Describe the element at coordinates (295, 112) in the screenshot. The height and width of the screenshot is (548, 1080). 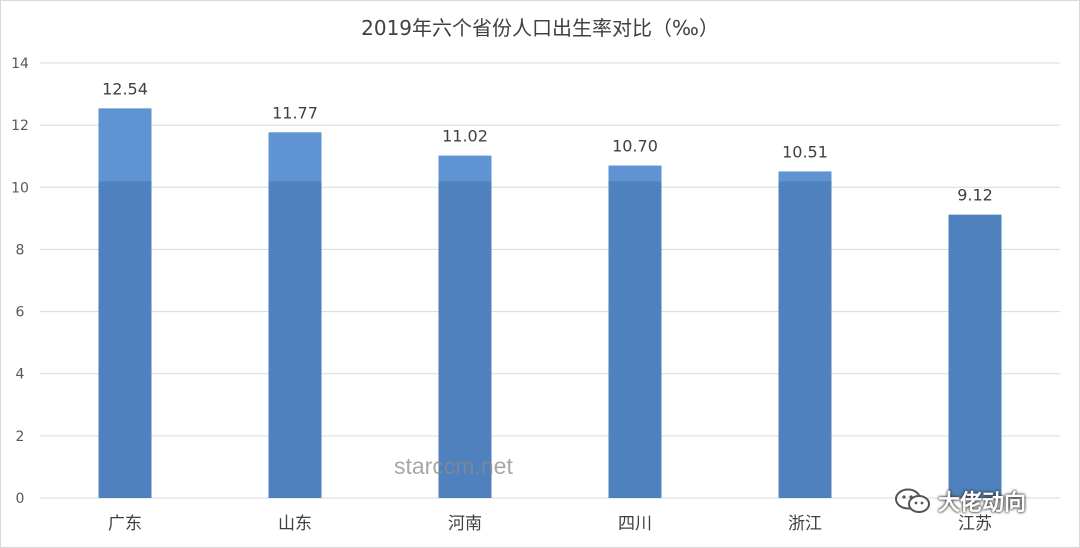
I see `data-label: 11.77` at that location.